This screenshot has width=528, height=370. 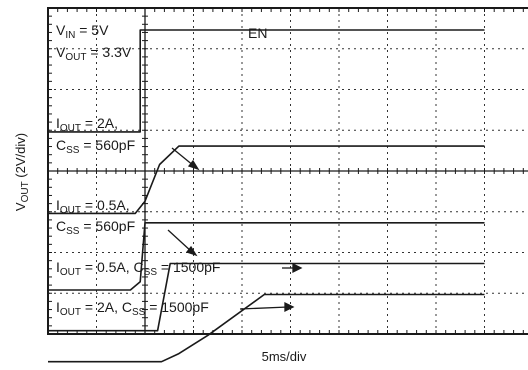 I want to click on arrow-trace3-head, so click(x=297, y=268).